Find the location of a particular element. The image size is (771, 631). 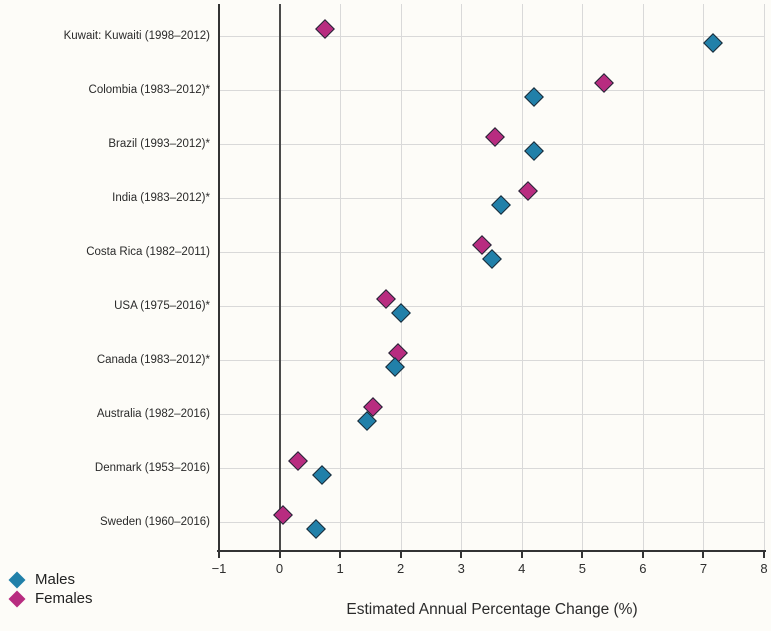

category-label: India (1983–2012)* is located at coordinates (161, 198).